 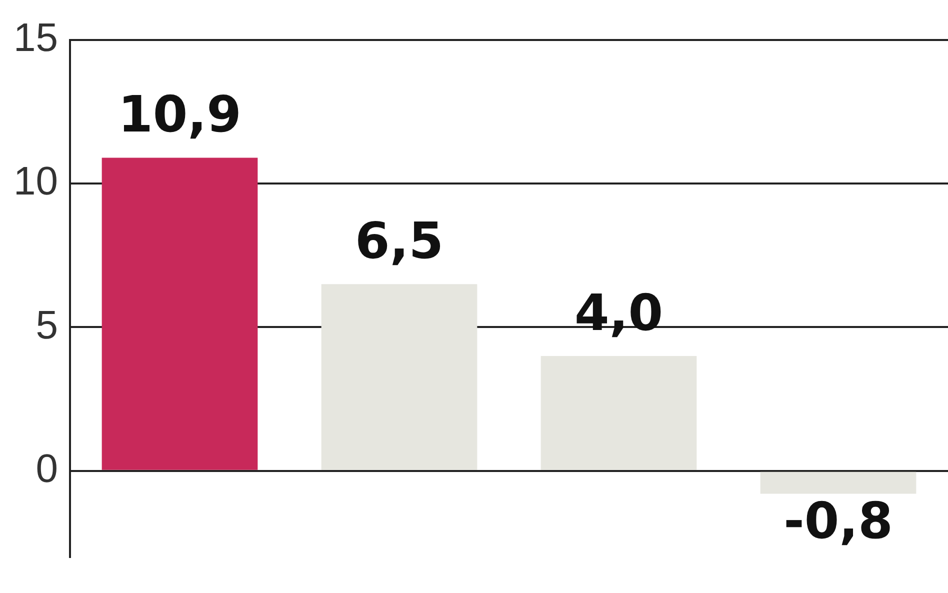 I want to click on y-tick-label: 10, so click(x=36, y=182).